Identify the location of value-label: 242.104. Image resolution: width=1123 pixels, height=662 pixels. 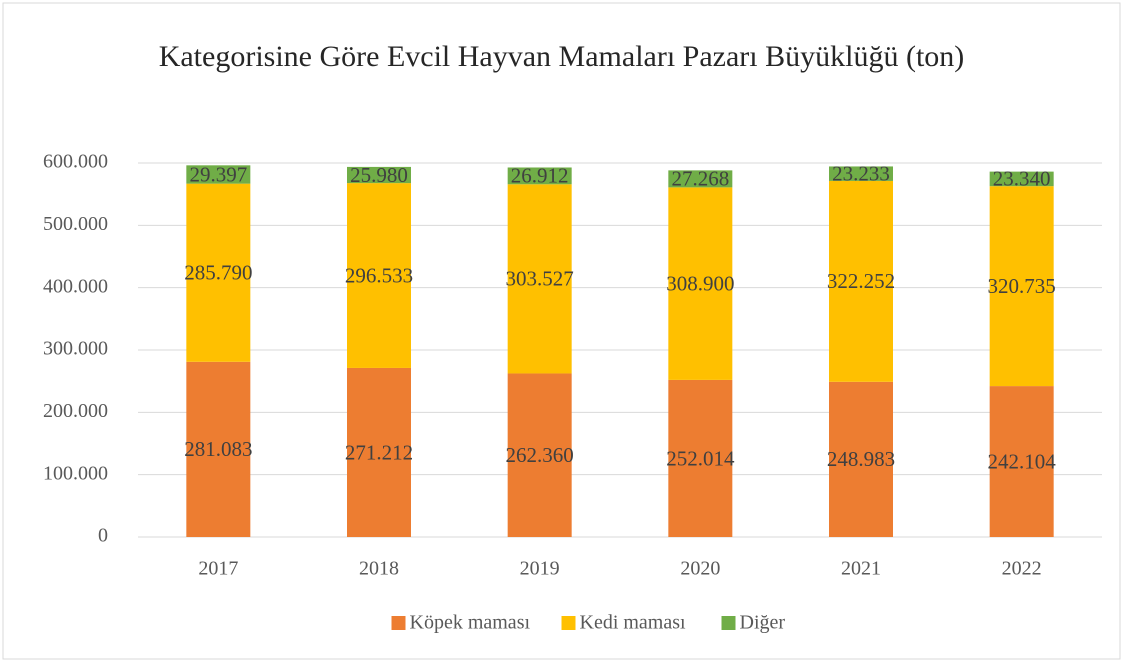
(1022, 461).